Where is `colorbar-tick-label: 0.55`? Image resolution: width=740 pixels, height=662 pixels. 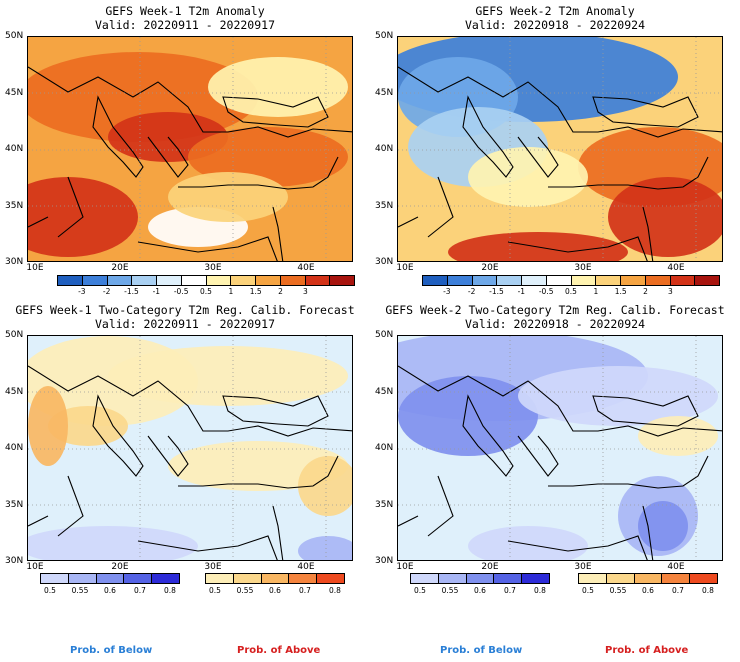
colorbar-tick-label: 0.55 is located at coordinates (245, 590).